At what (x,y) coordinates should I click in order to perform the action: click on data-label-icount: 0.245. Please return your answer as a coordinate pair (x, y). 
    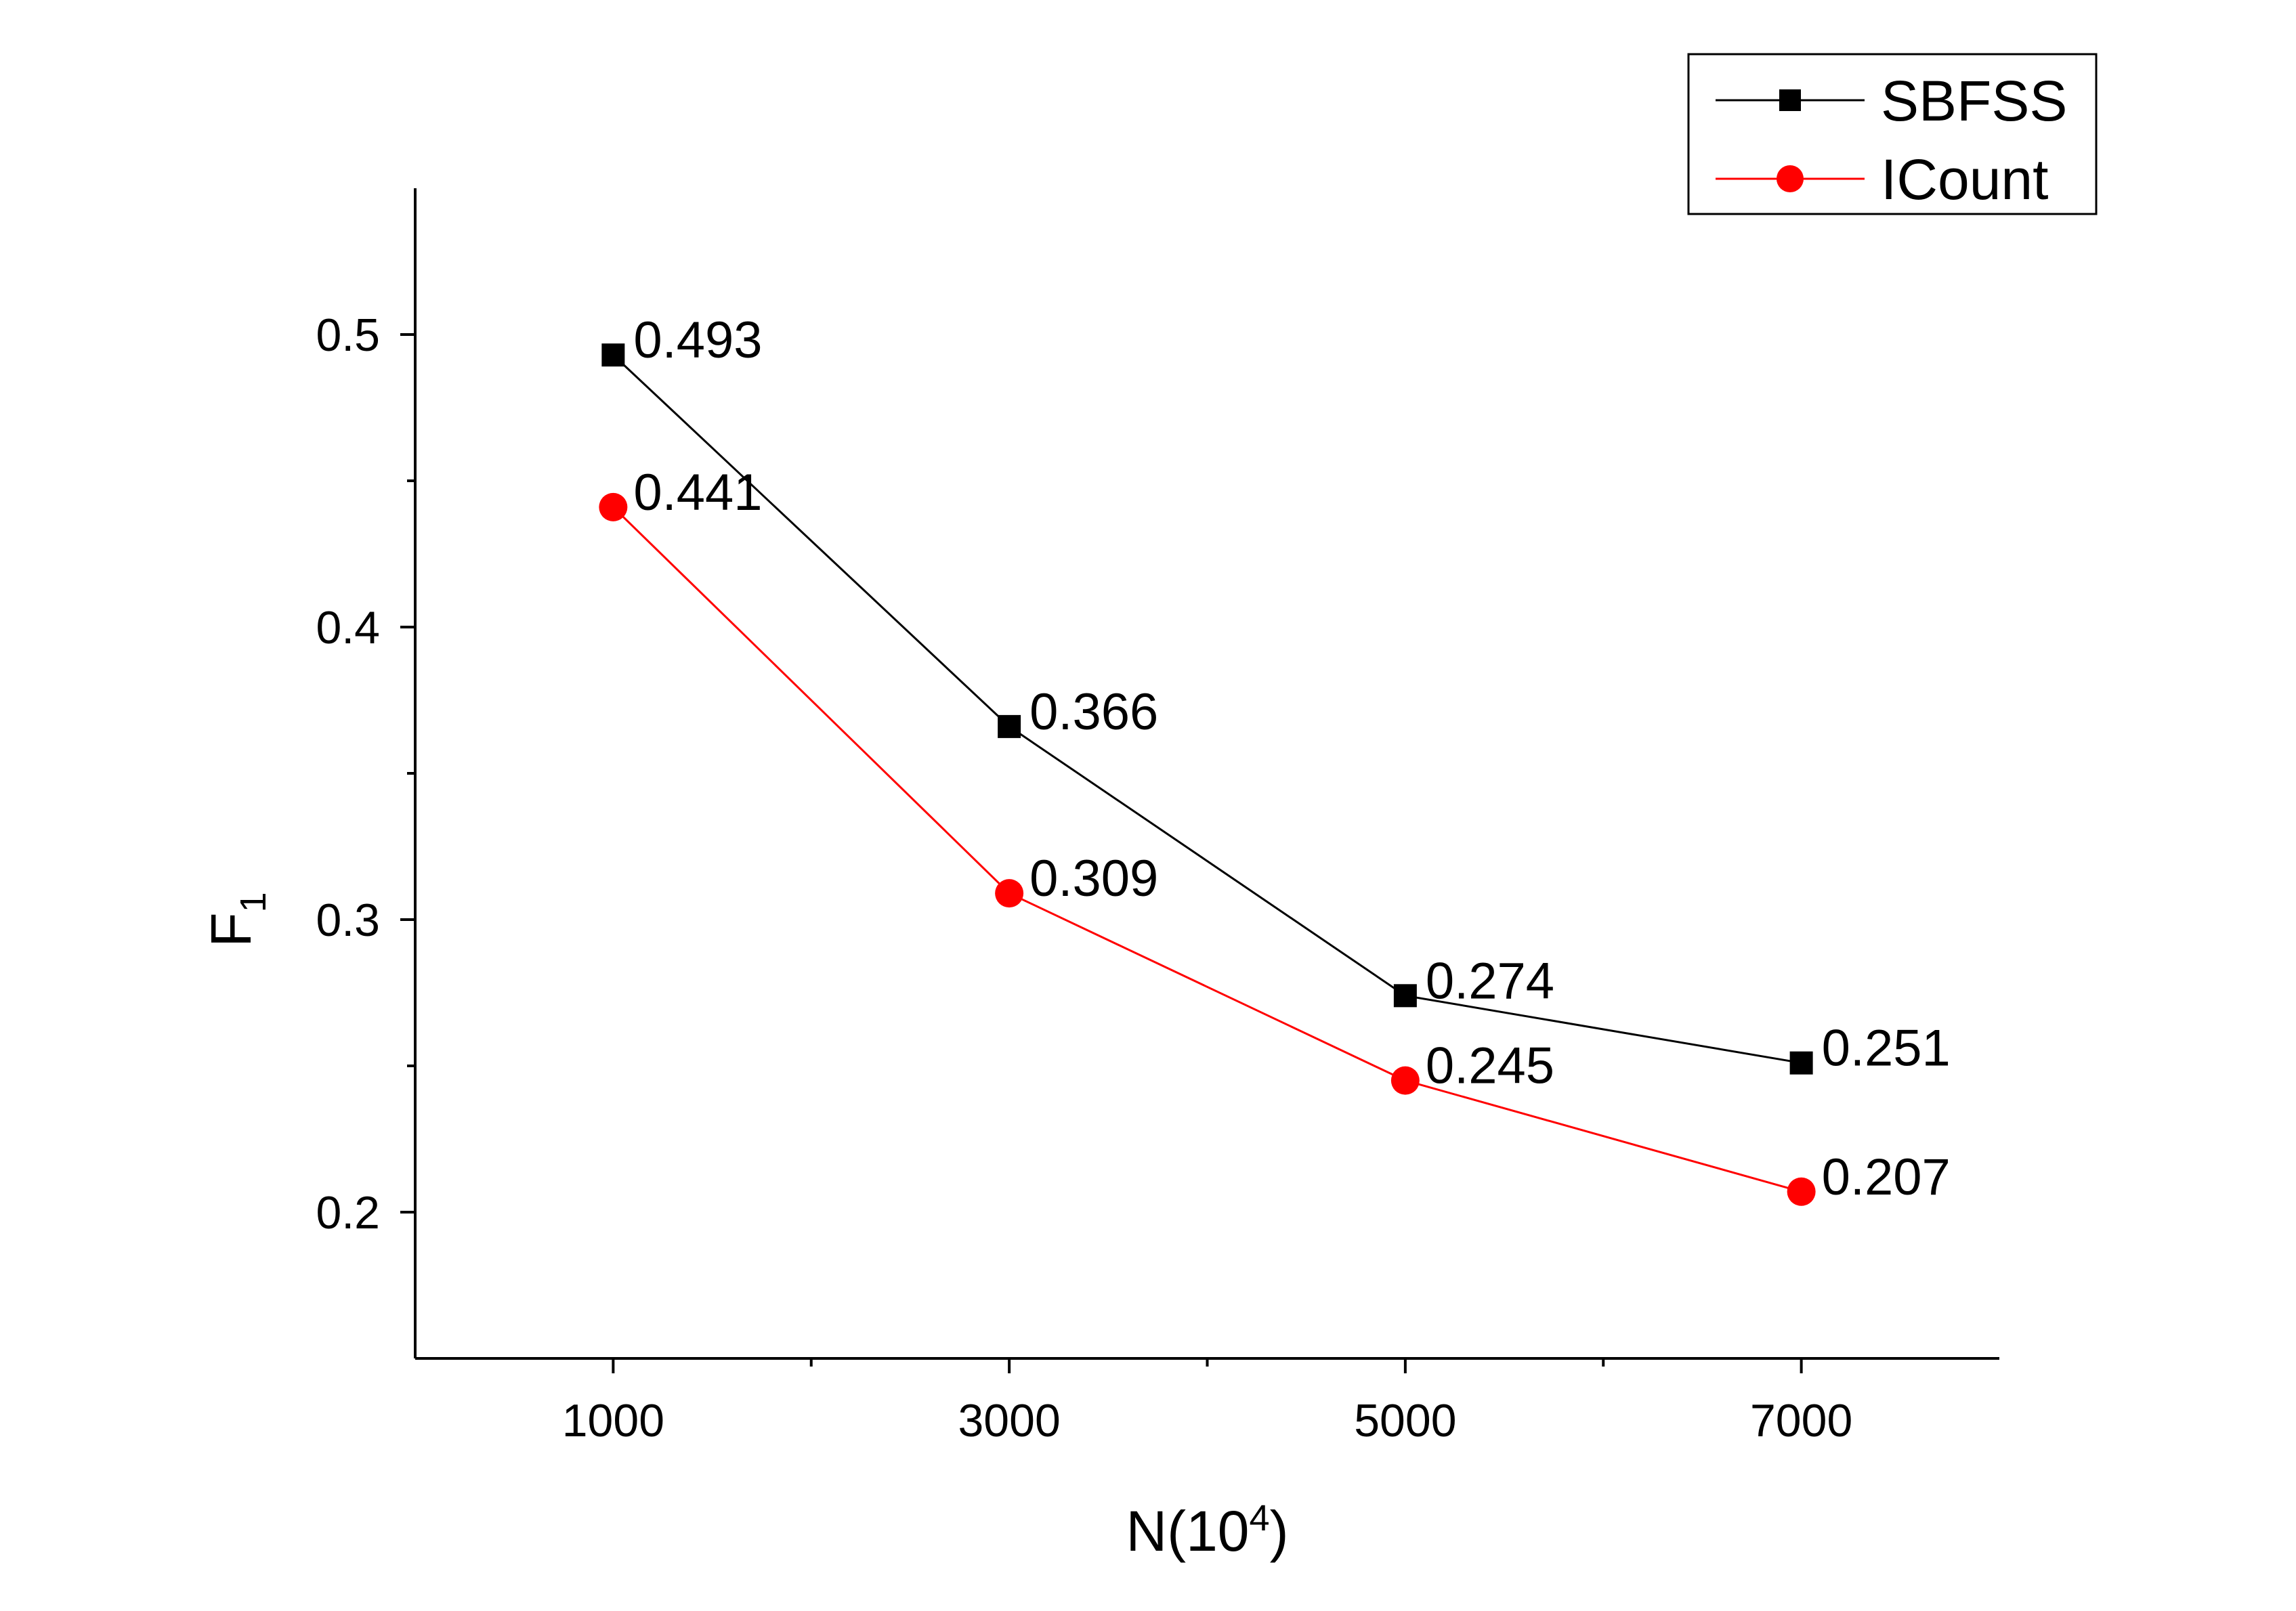
    Looking at the image, I should click on (1490, 1066).